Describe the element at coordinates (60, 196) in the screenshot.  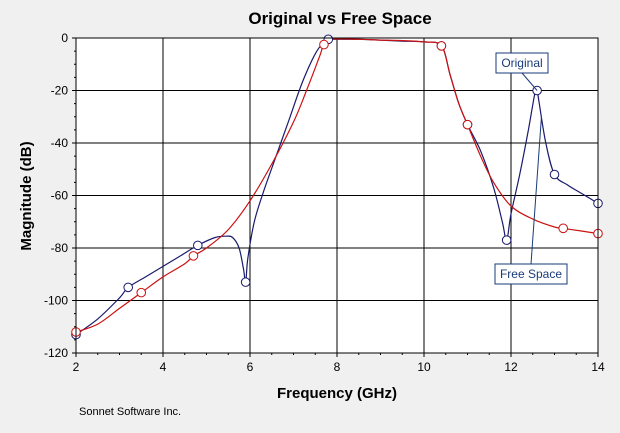
I see `y-tick-label: -60` at that location.